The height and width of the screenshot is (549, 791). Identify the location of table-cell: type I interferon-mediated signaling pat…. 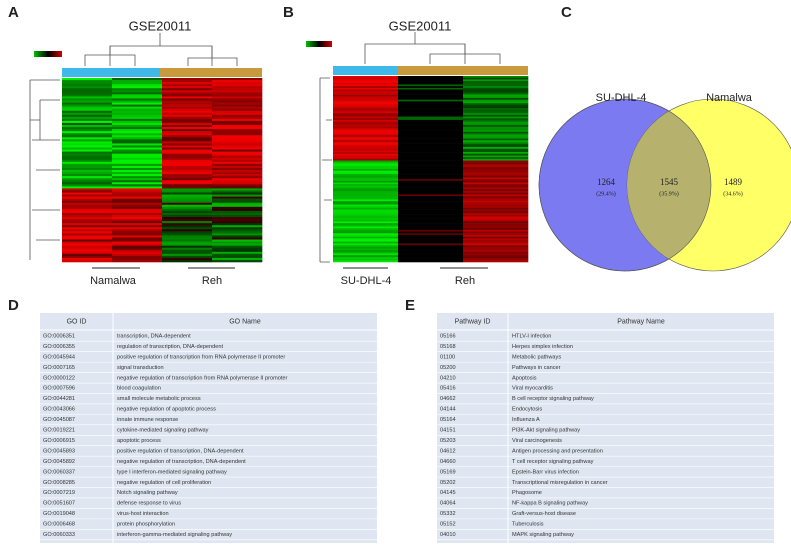
(172, 472).